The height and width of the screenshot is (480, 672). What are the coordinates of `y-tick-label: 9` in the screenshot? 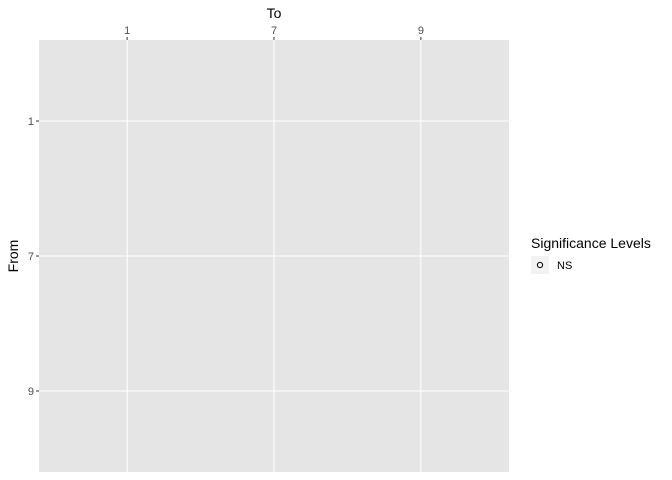 It's located at (31, 392).